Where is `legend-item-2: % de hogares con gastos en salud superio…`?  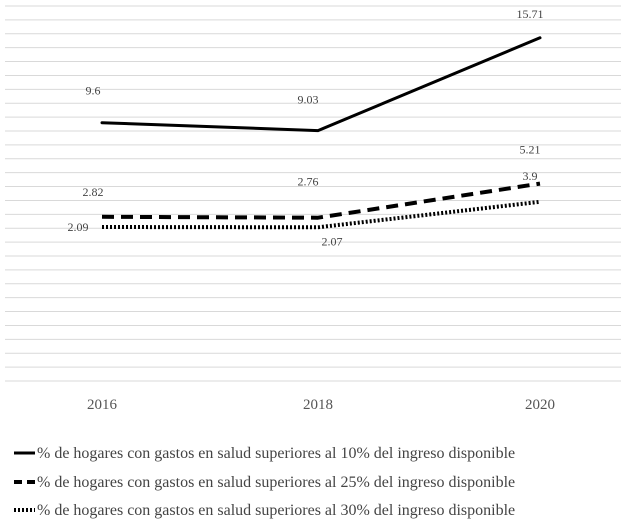
legend-item-2: % de hogares con gastos en salud superio… is located at coordinates (264, 482).